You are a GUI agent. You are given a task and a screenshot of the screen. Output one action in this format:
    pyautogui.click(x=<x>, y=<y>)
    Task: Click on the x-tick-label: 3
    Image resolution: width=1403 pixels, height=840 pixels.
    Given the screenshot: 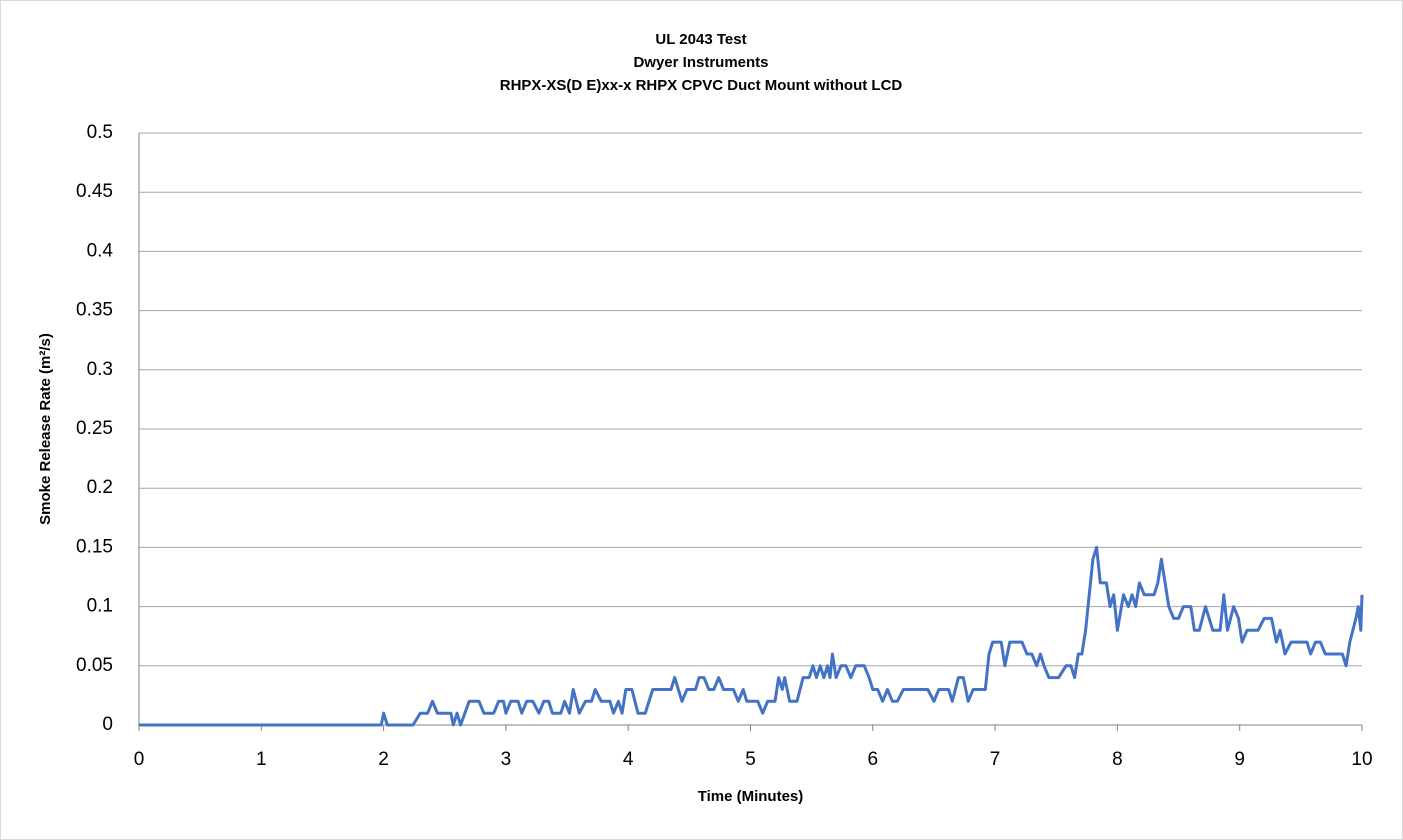 What is the action you would take?
    pyautogui.click(x=506, y=759)
    